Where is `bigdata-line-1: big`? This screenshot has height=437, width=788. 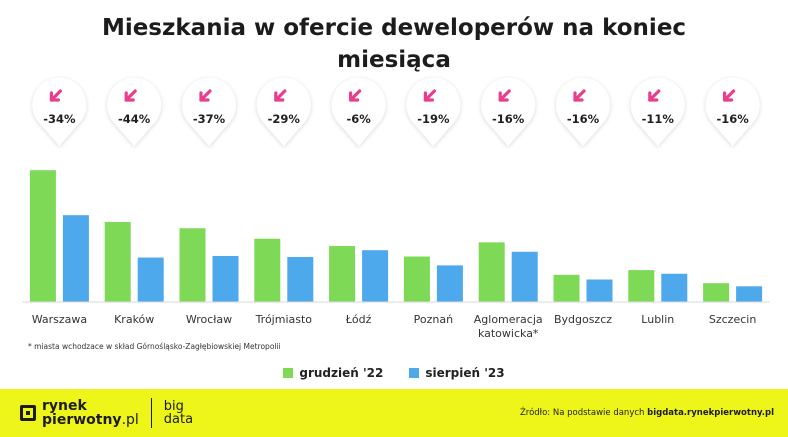
bigdata-line-1: big is located at coordinates (173, 406).